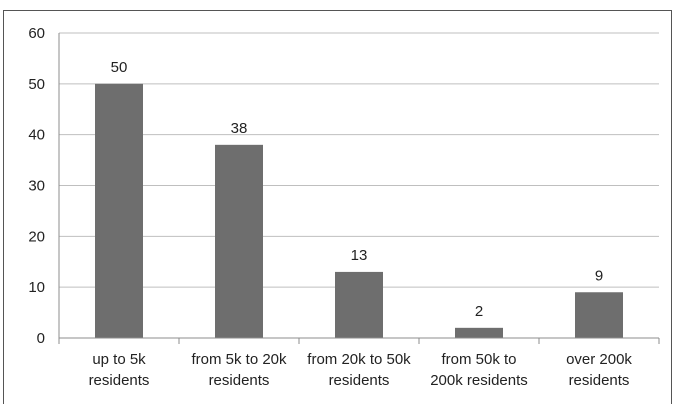 This screenshot has width=673, height=404. Describe the element at coordinates (479, 380) in the screenshot. I see `category-label: 200k residents` at that location.